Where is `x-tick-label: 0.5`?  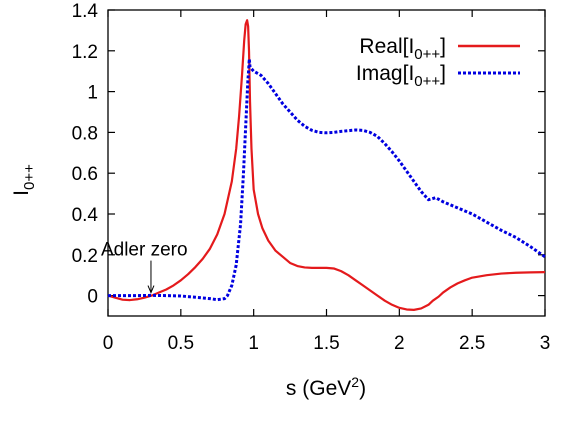
x-tick-label: 0.5 is located at coordinates (181, 343).